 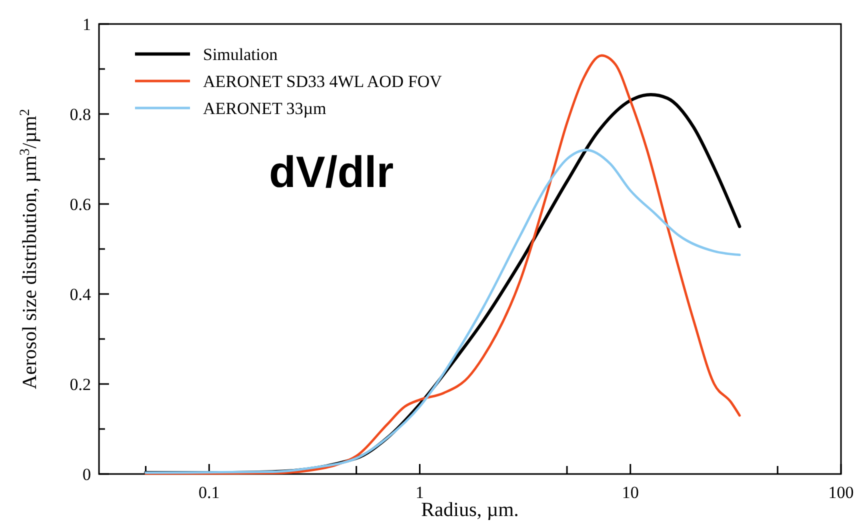 I want to click on legend-label: AERONET 33µm, so click(x=264, y=108).